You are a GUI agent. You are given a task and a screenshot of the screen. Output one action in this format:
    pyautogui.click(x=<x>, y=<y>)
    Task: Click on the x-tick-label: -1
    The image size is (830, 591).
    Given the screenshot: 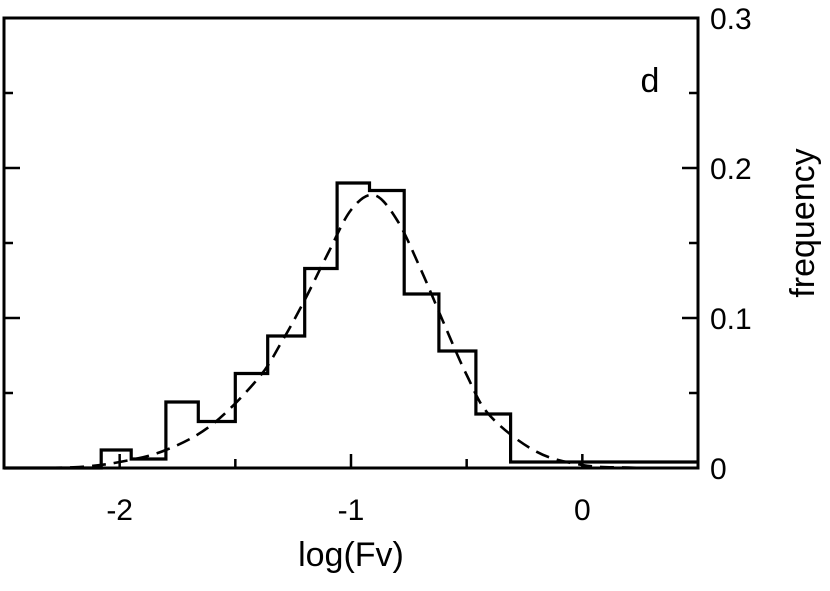 What is the action you would take?
    pyautogui.click(x=351, y=510)
    